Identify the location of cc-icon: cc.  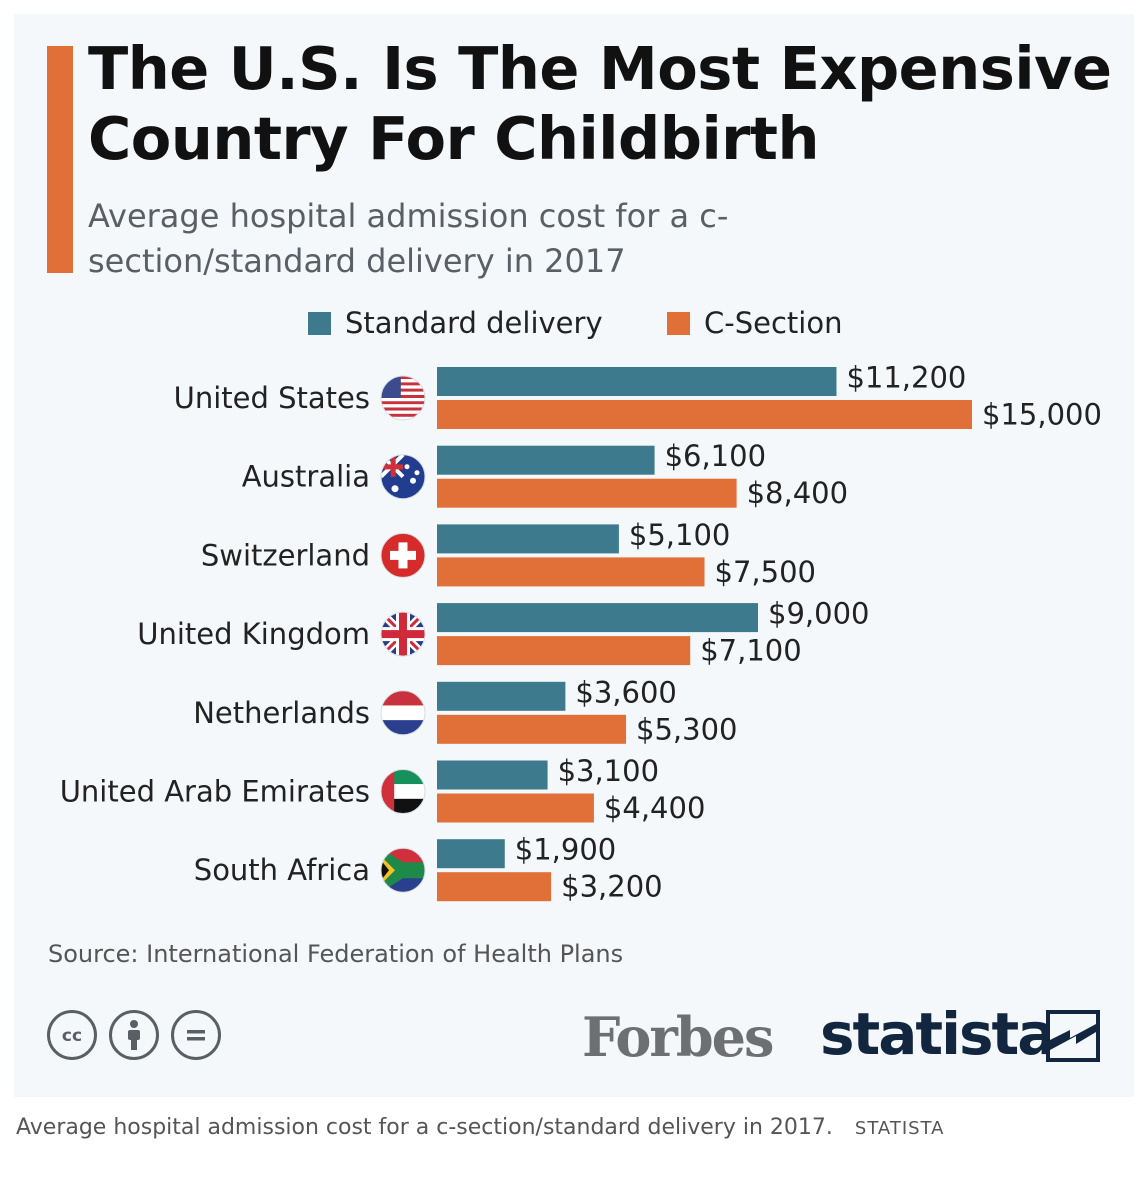
(72, 1035).